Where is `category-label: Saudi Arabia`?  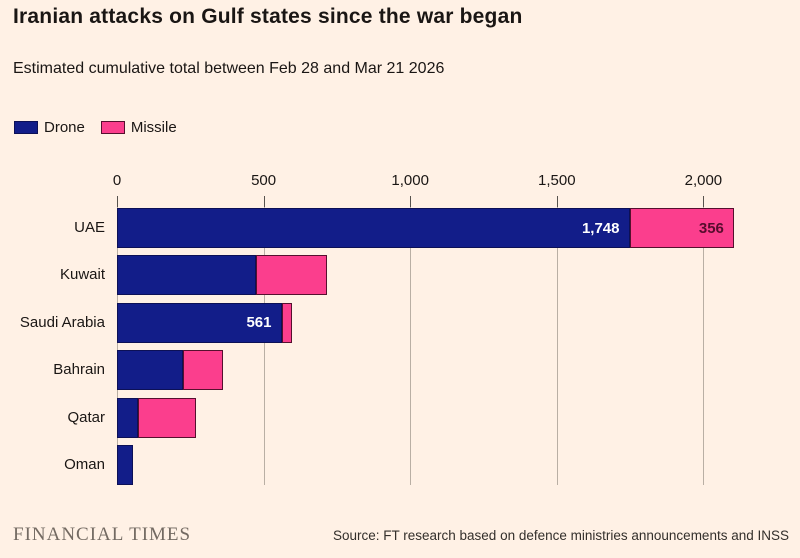 category-label: Saudi Arabia is located at coordinates (62, 322).